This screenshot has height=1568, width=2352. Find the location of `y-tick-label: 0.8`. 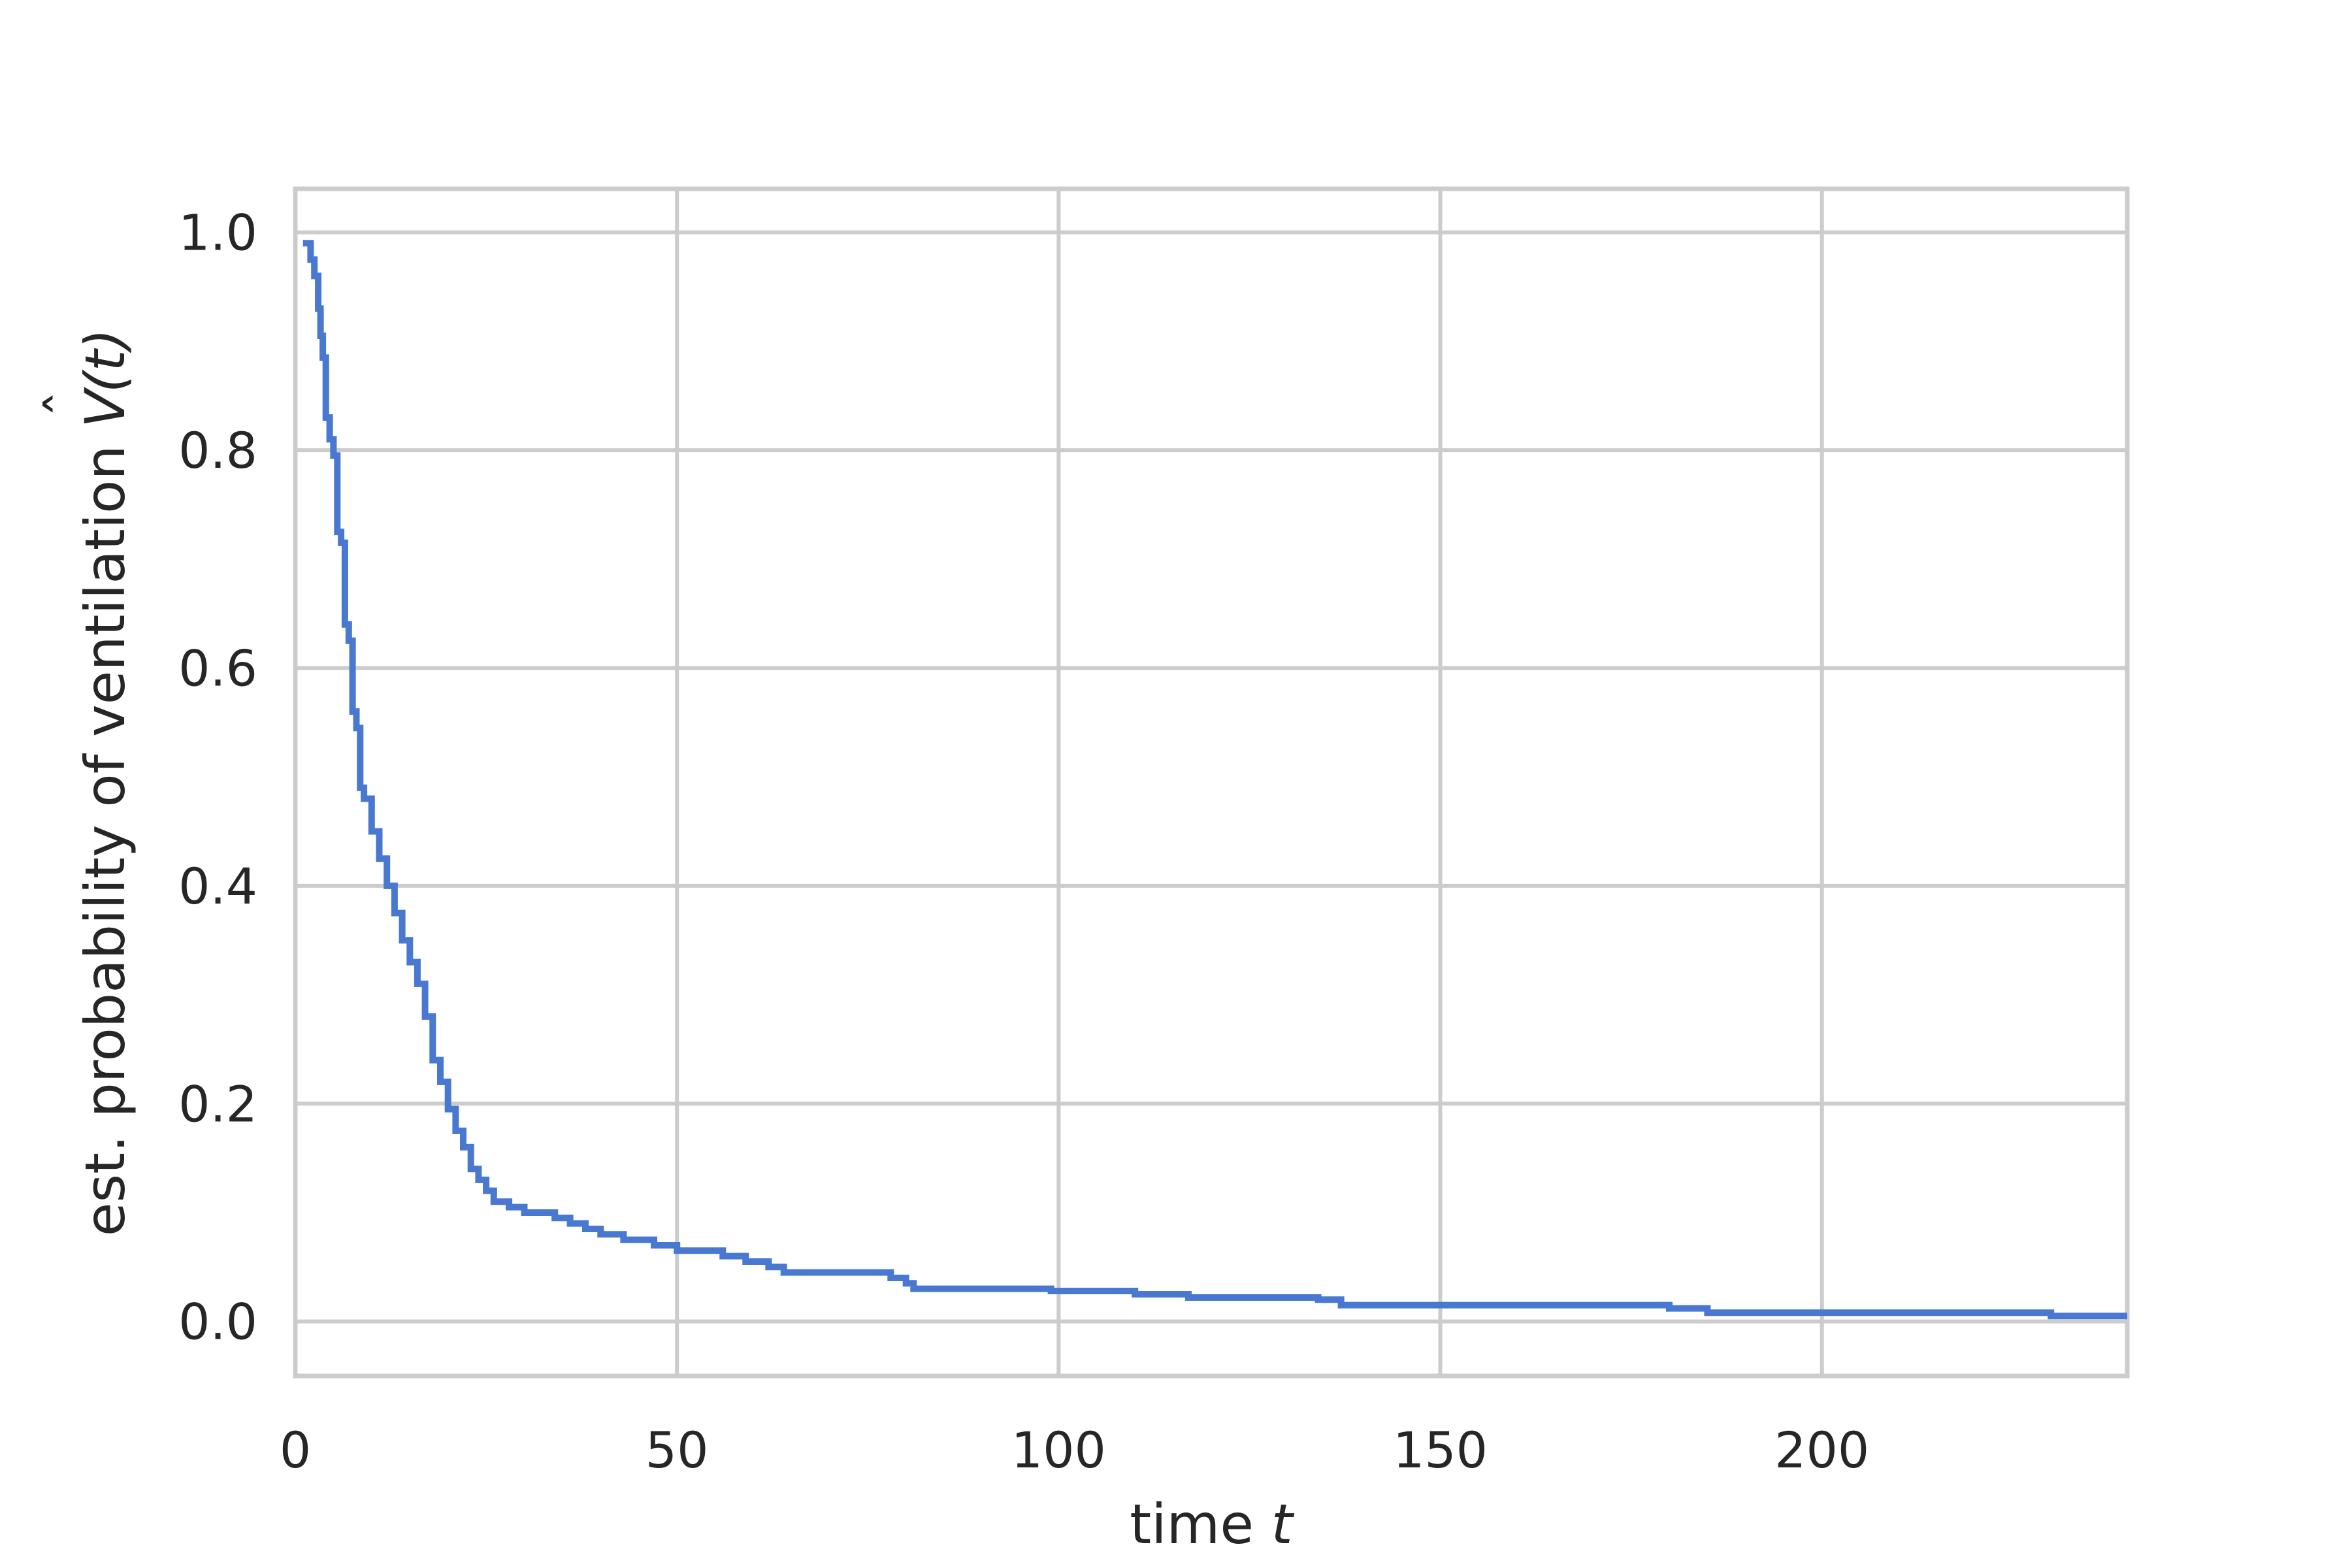

y-tick-label: 0.8 is located at coordinates (217, 450).